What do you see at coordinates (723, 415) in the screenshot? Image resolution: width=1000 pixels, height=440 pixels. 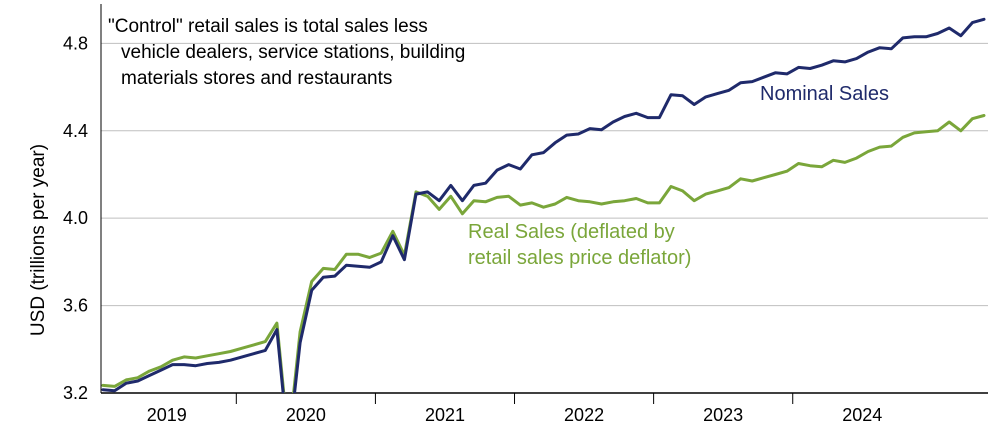 I see `x-tick-label: 2023` at bounding box center [723, 415].